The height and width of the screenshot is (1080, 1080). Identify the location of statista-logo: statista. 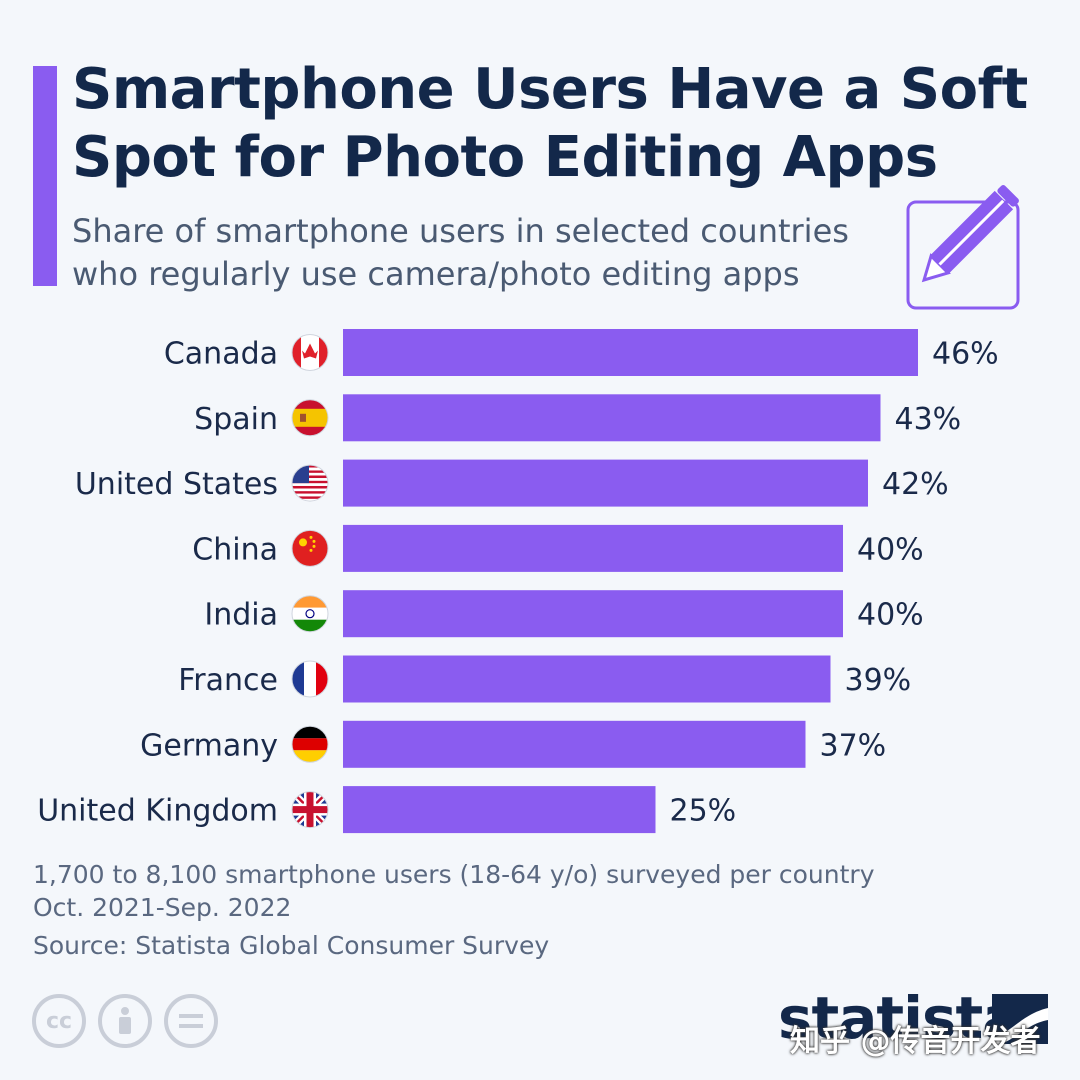
(899, 1018).